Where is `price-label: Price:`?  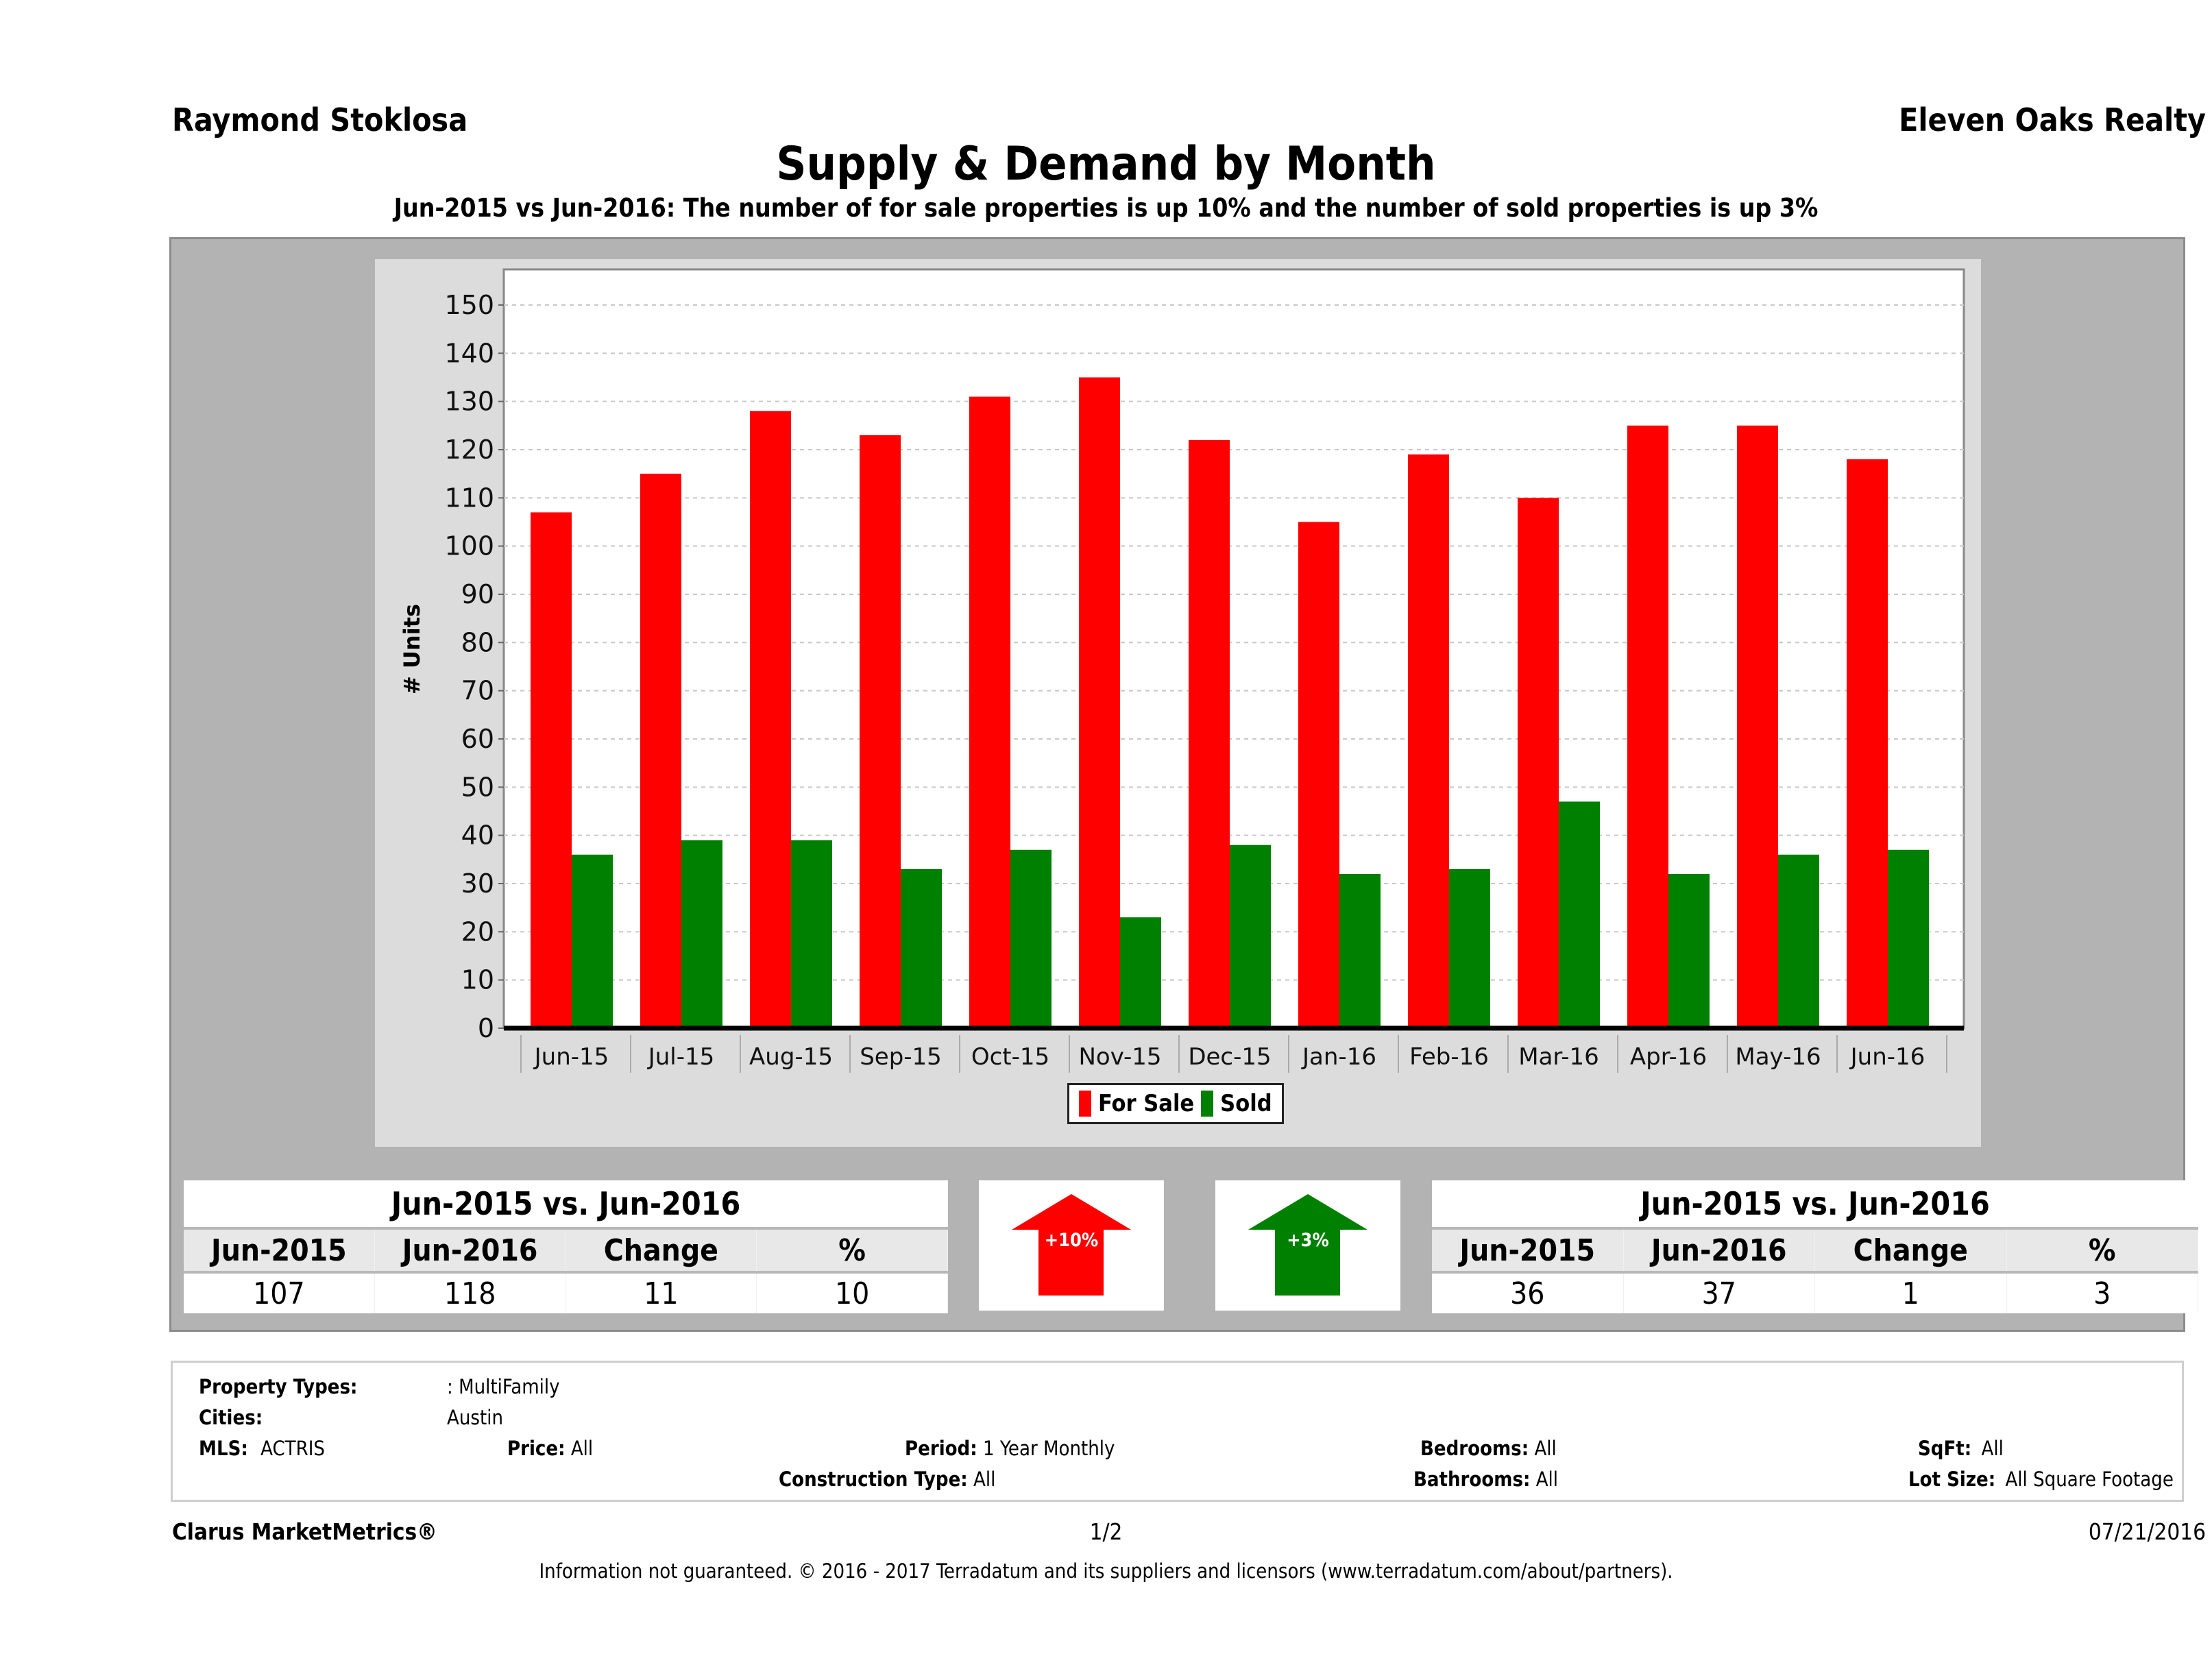
price-label: Price: is located at coordinates (536, 1448).